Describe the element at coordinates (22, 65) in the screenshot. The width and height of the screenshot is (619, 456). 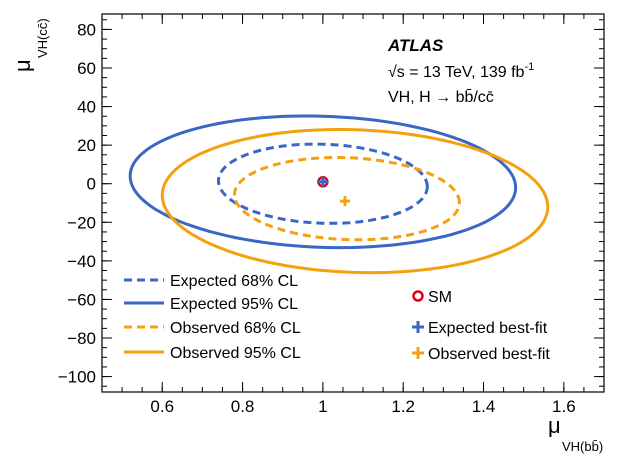
I see `y-axis-title-main: μ` at that location.